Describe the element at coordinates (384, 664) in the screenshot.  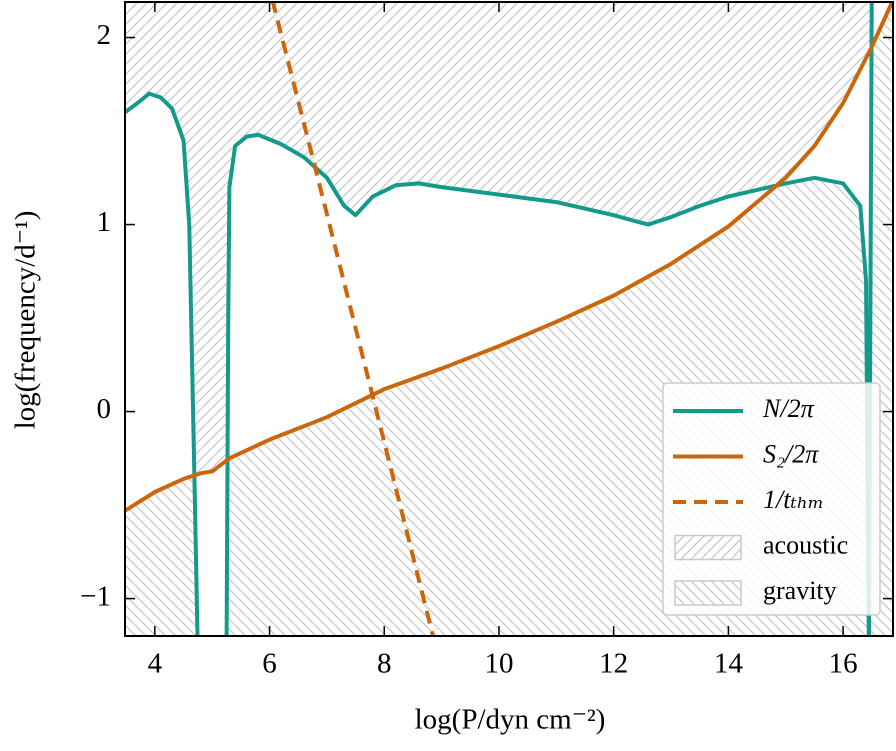
I see `x-tick-label: 8` at that location.